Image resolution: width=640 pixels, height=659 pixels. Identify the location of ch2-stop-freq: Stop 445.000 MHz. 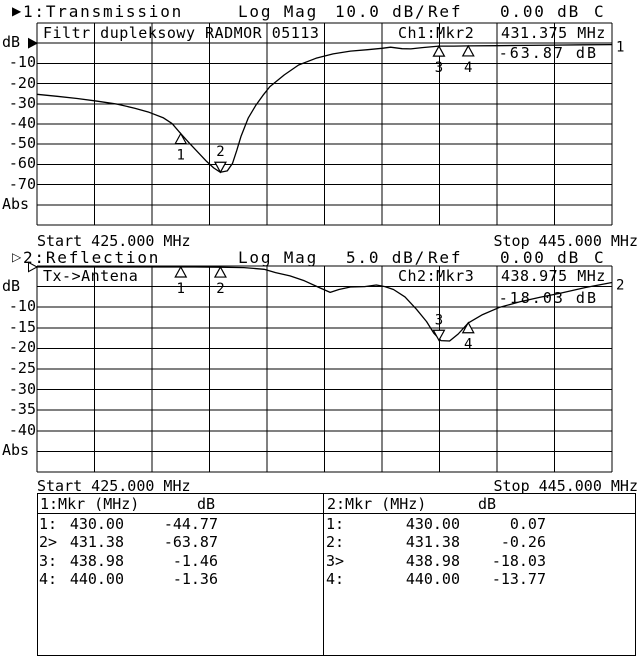
(566, 486).